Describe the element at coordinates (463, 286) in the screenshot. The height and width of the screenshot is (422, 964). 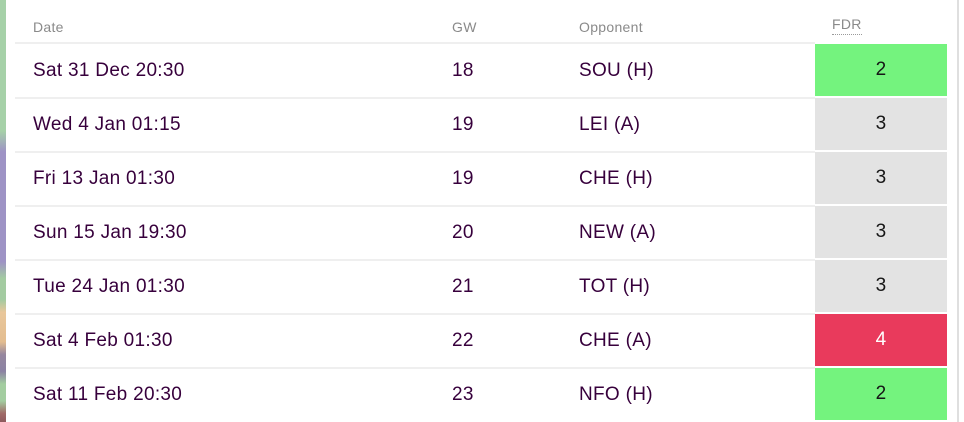
I see `fixture-gameweek: 21` at that location.